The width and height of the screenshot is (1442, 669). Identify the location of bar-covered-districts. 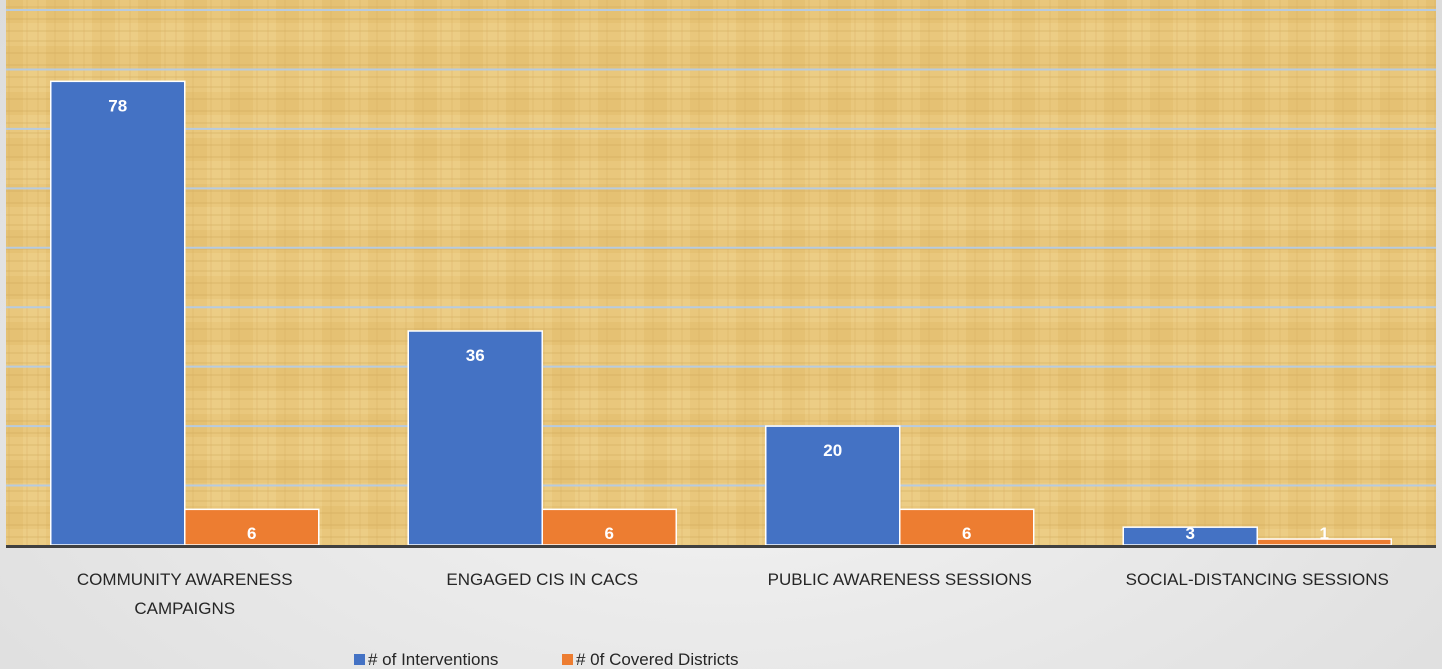
(252, 527).